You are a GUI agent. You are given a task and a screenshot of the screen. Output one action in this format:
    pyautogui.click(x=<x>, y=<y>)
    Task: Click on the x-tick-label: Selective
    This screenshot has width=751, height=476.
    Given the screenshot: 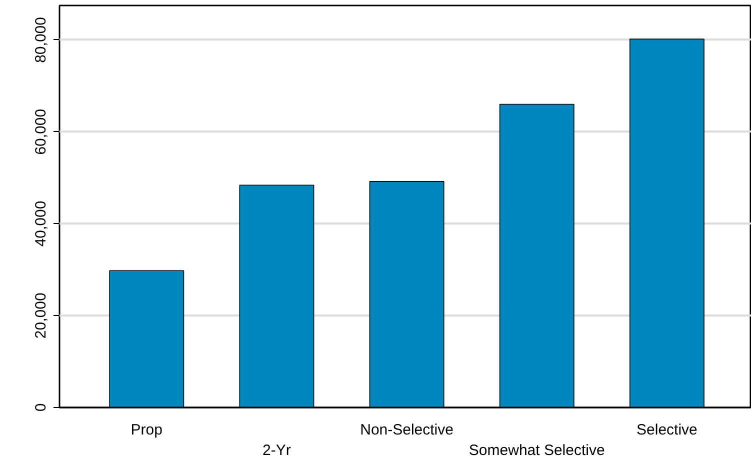 What is the action you would take?
    pyautogui.click(x=667, y=430)
    